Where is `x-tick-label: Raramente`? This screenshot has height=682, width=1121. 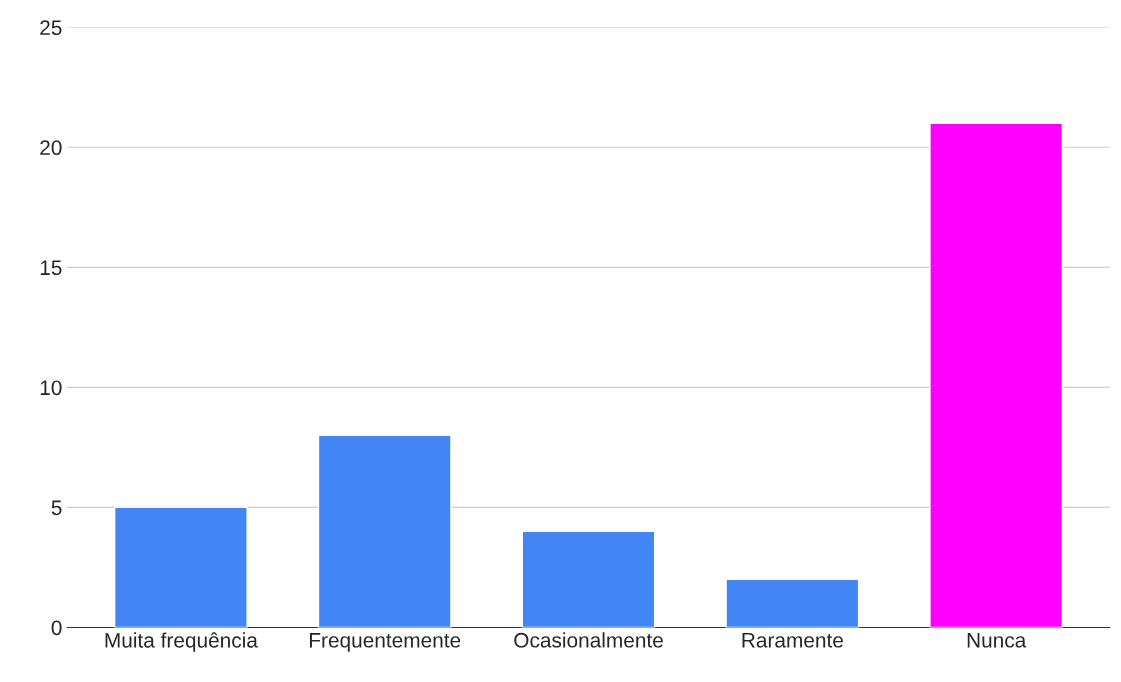
x-tick-label: Raramente is located at coordinates (792, 640).